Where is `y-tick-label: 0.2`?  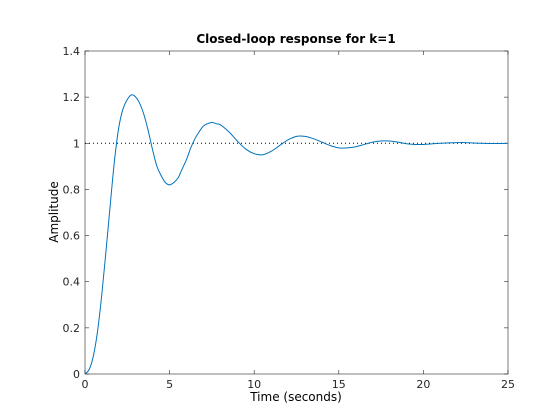
y-tick-label: 0.2 is located at coordinates (72, 328).